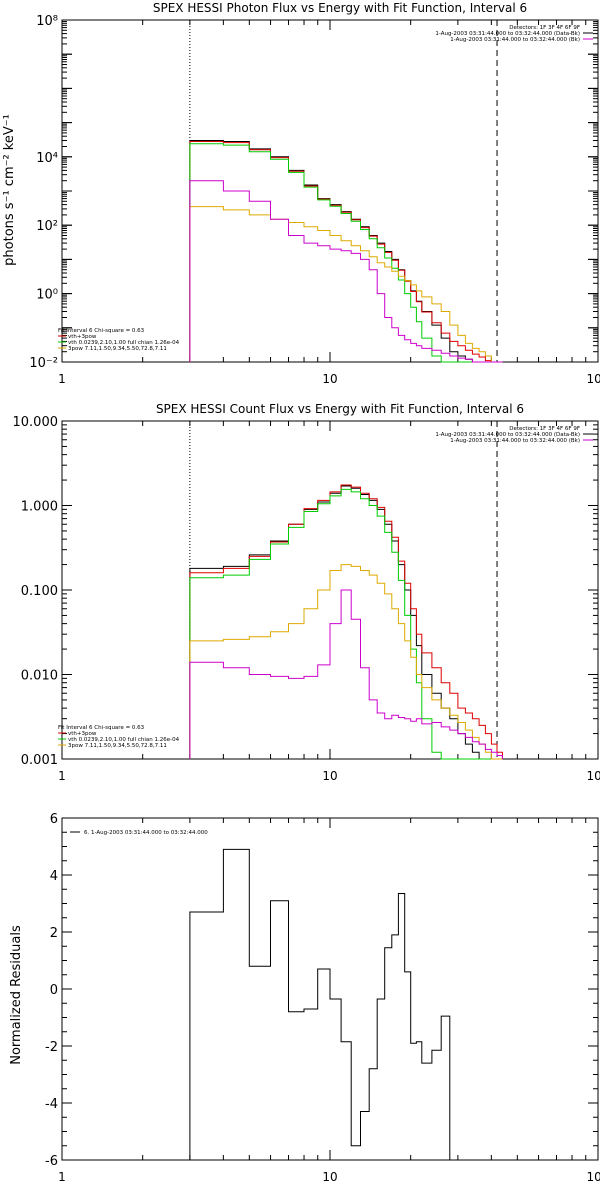 This screenshot has height=1200, width=600. What do you see at coordinates (47, 21) in the screenshot?
I see `y-tick-label: 10⁸` at bounding box center [47, 21].